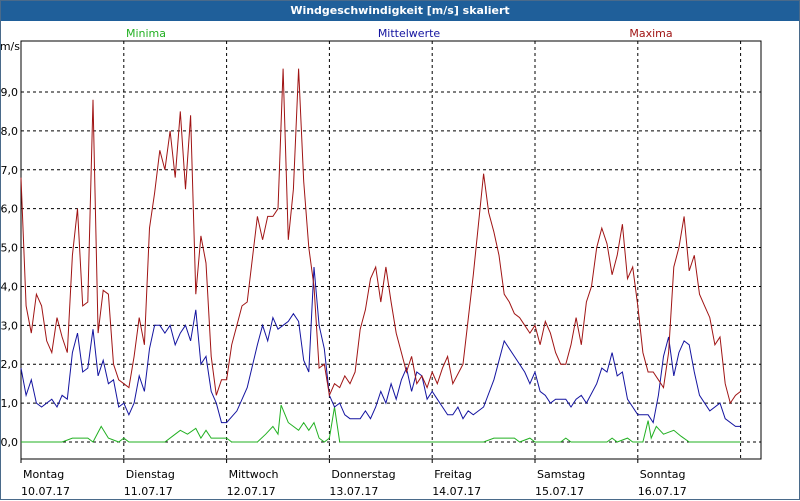 This screenshot has width=800, height=501. What do you see at coordinates (9, 248) in the screenshot?
I see `y-tick-label: 5,0` at bounding box center [9, 248].